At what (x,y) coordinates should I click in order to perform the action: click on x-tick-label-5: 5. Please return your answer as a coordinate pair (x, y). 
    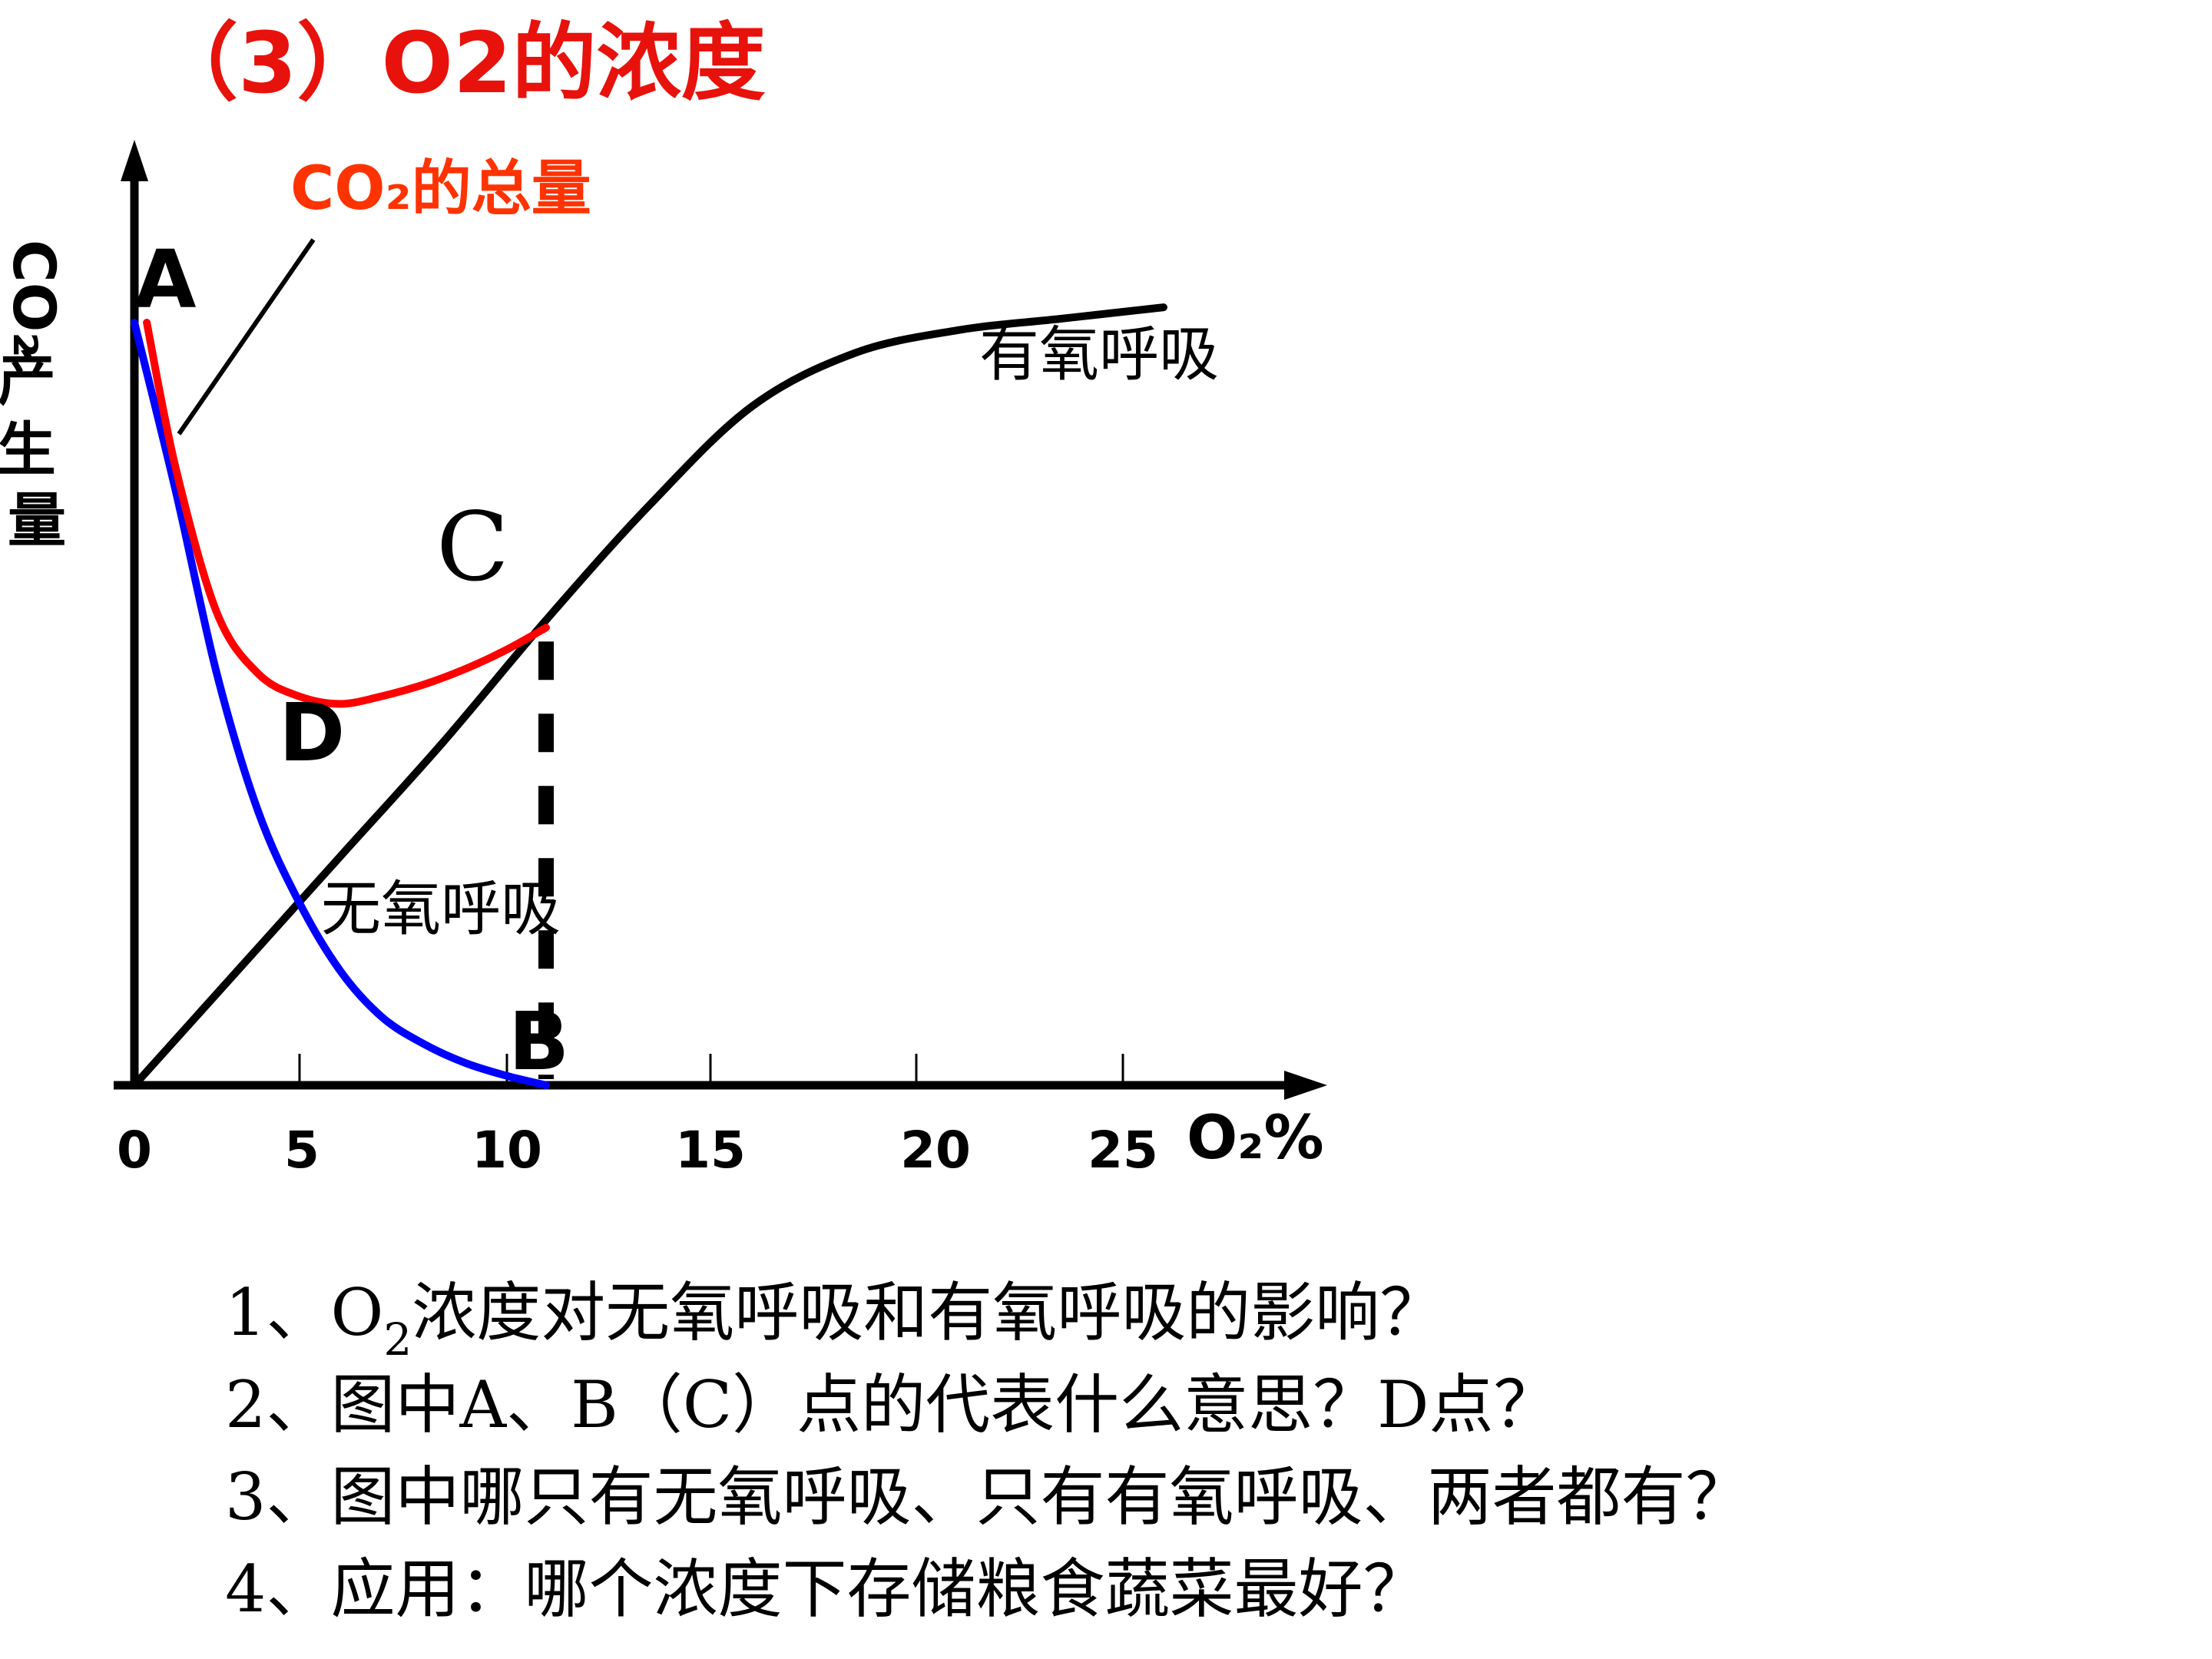
    Looking at the image, I should click on (302, 1151).